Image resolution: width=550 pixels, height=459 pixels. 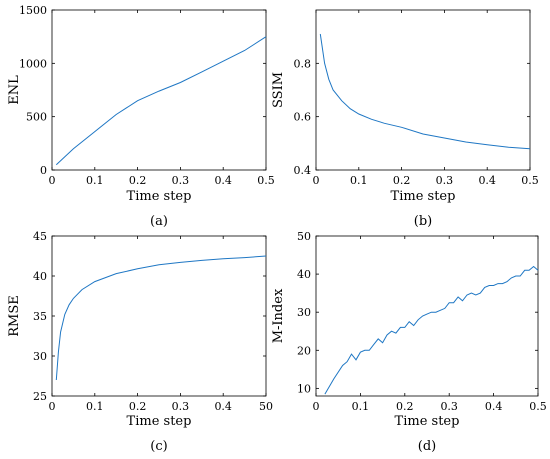 I want to click on y-tick-label: 1000, so click(x=33, y=63).